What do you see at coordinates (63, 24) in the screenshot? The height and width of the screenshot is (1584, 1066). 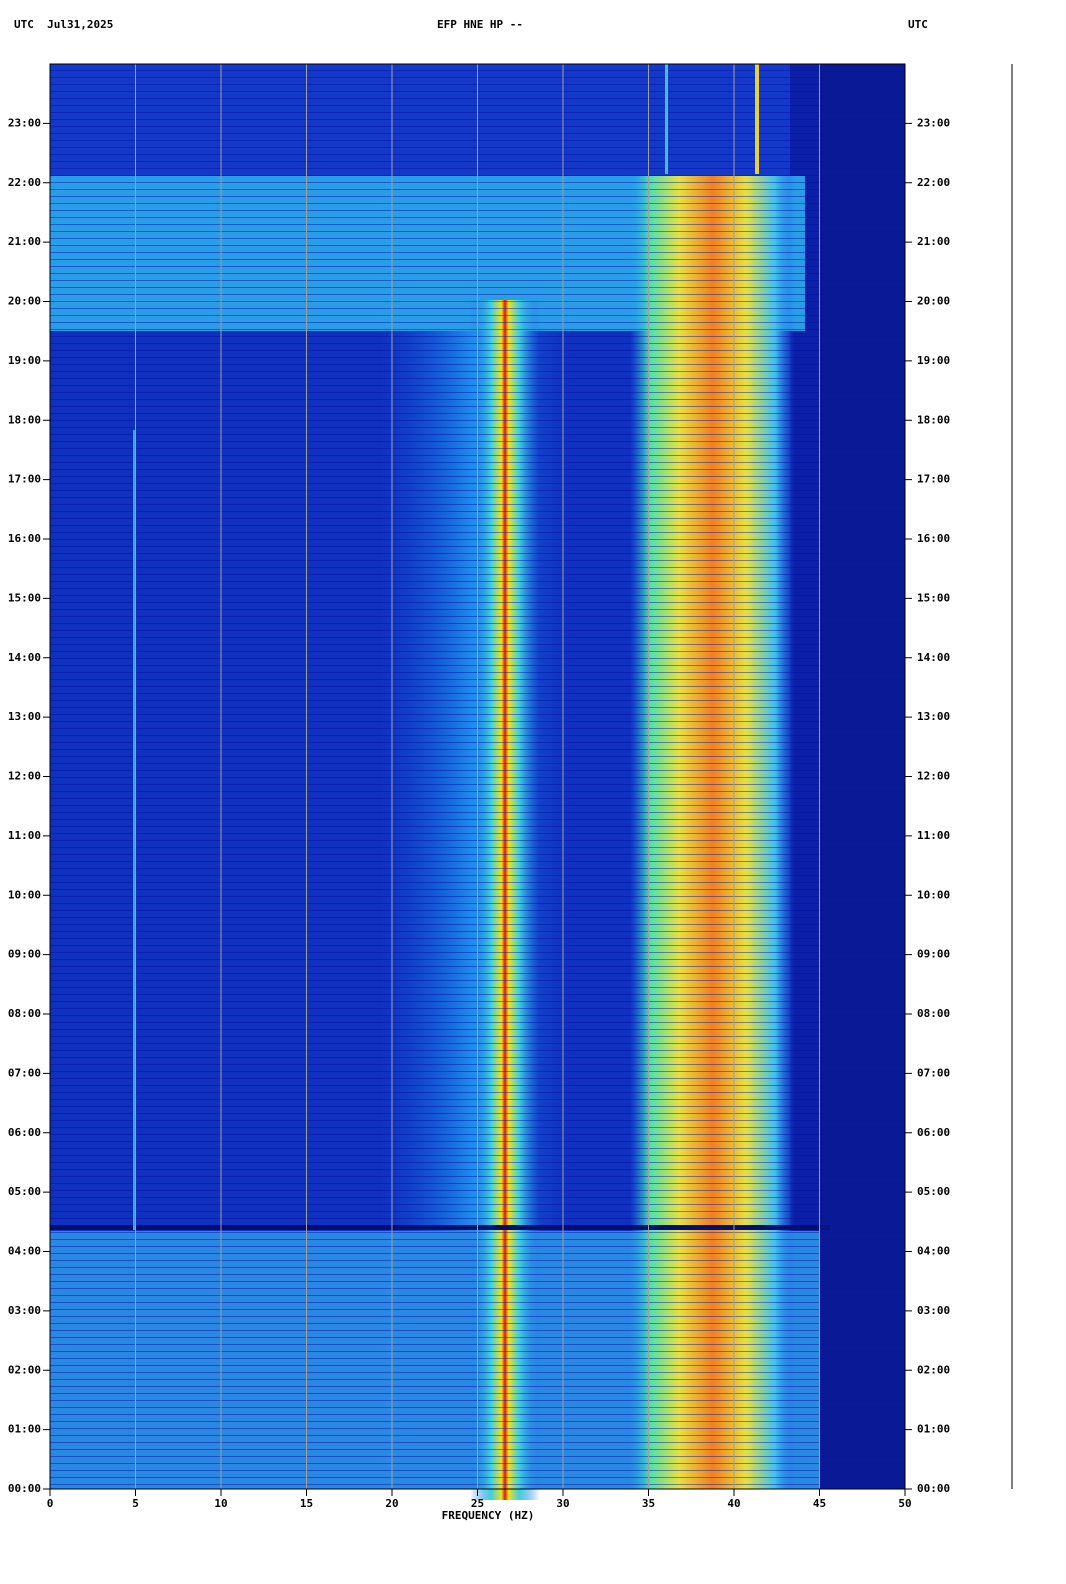 I see `left-header: UTC Jul31,2025` at bounding box center [63, 24].